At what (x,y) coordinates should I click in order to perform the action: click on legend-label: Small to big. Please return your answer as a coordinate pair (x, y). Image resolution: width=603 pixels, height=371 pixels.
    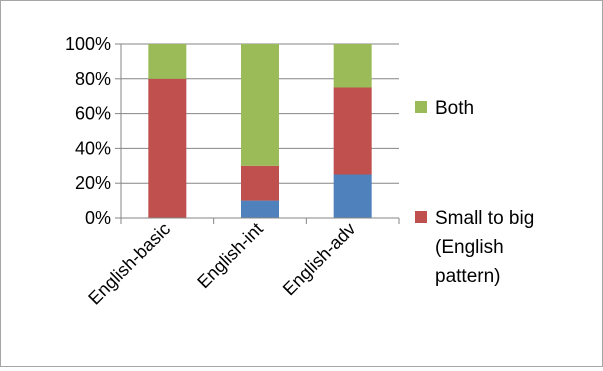
    Looking at the image, I should click on (484, 218).